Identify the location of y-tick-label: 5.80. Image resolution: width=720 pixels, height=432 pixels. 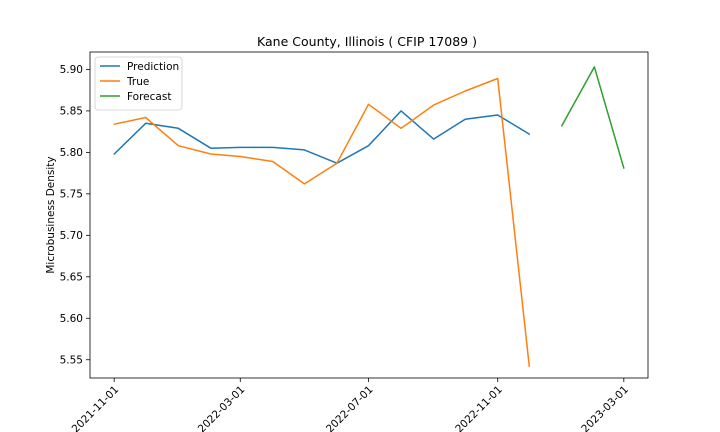
(71, 153).